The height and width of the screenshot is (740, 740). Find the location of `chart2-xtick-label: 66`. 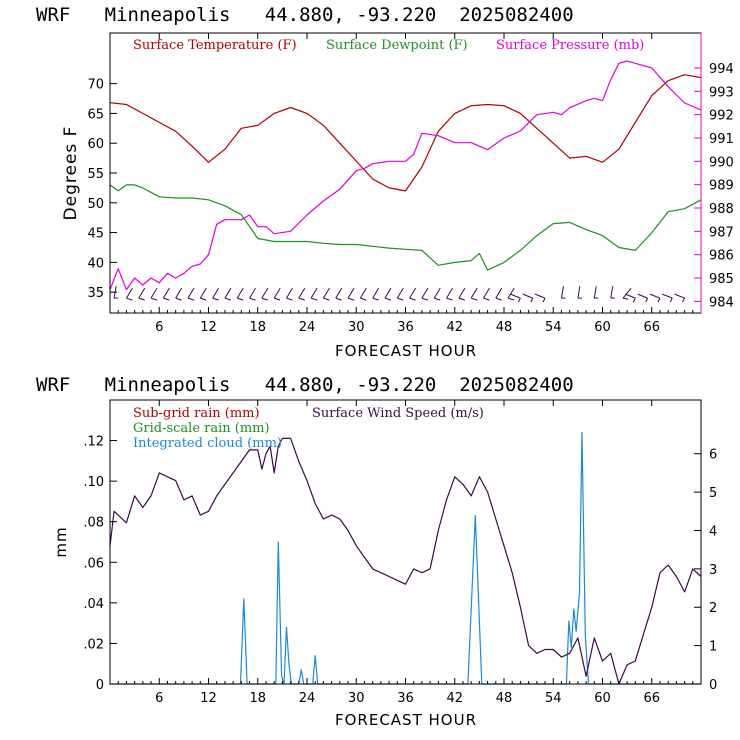

chart2-xtick-label: 66 is located at coordinates (651, 698).